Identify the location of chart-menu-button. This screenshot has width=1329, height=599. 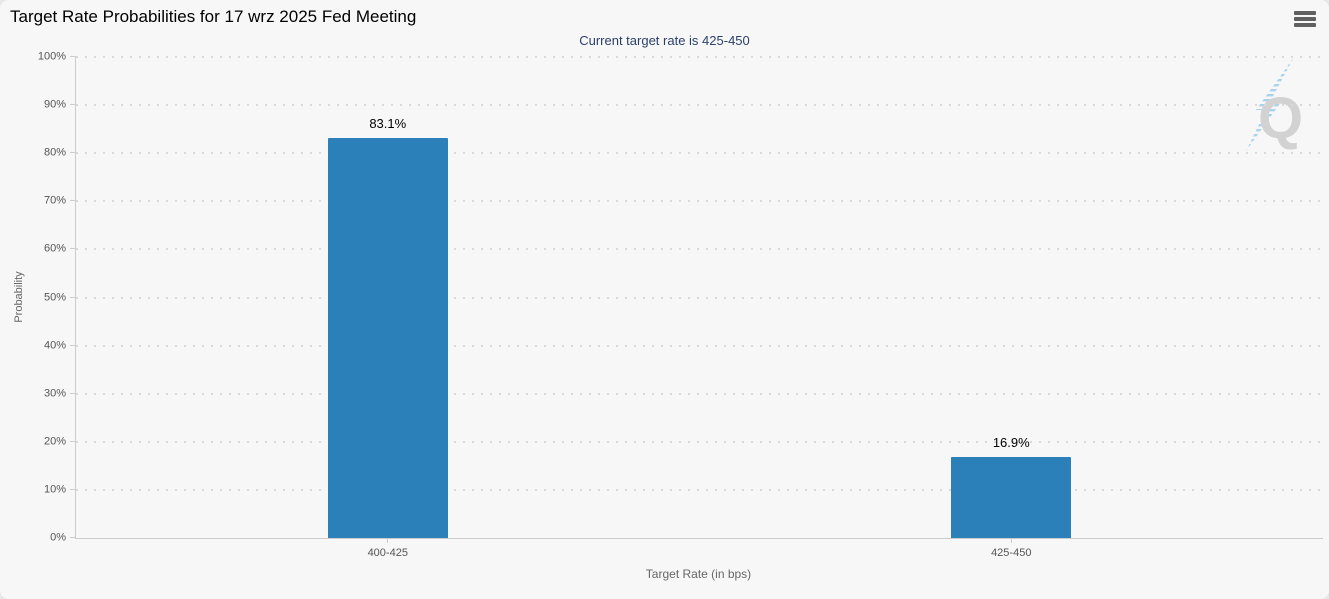
(1305, 19).